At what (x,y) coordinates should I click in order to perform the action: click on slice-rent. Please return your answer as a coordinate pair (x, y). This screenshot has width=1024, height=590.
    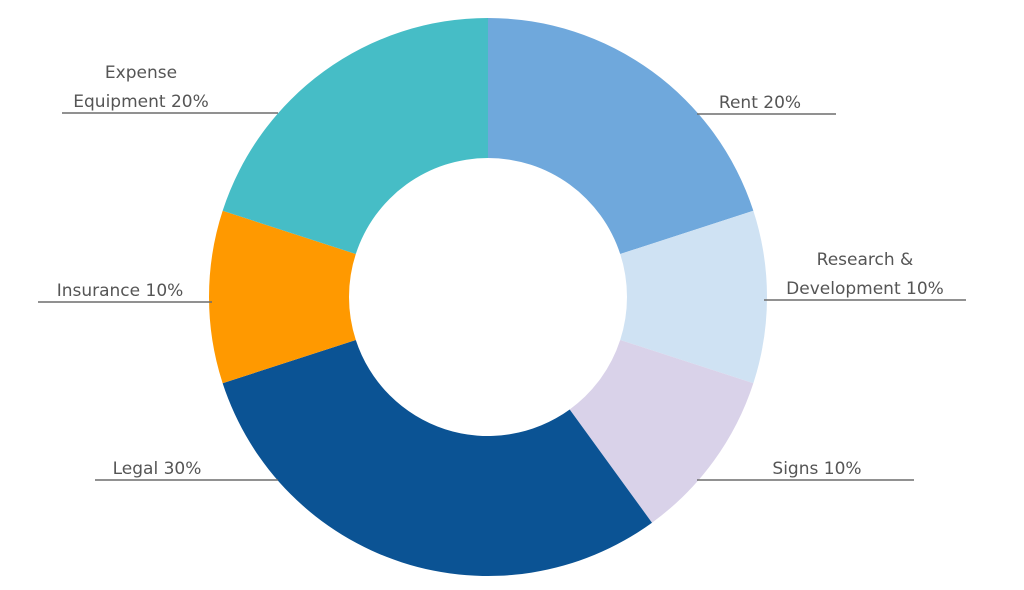
    Looking at the image, I should click on (621, 136).